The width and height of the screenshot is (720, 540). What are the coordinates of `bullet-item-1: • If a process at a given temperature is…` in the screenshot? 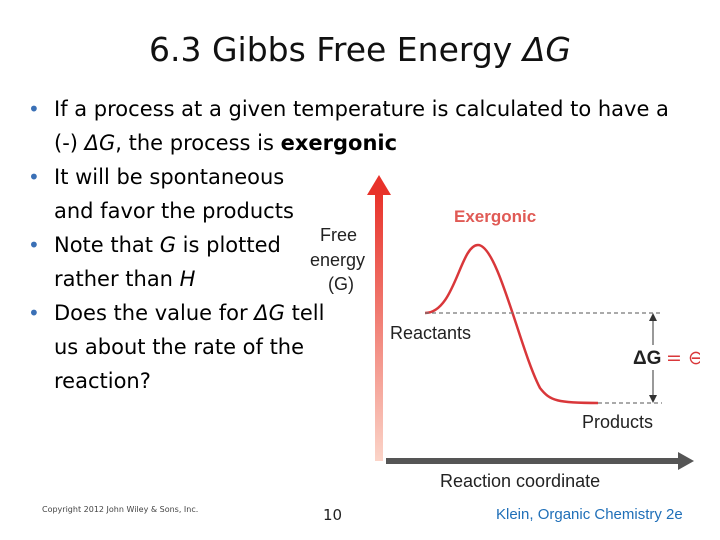 It's located at (363, 126).